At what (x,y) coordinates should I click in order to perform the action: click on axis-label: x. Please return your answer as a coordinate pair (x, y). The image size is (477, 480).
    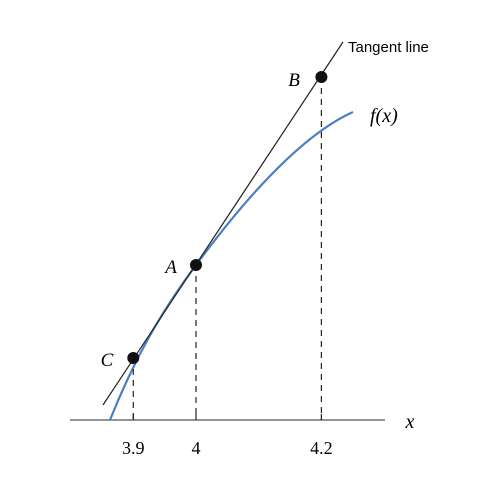
    Looking at the image, I should click on (410, 422).